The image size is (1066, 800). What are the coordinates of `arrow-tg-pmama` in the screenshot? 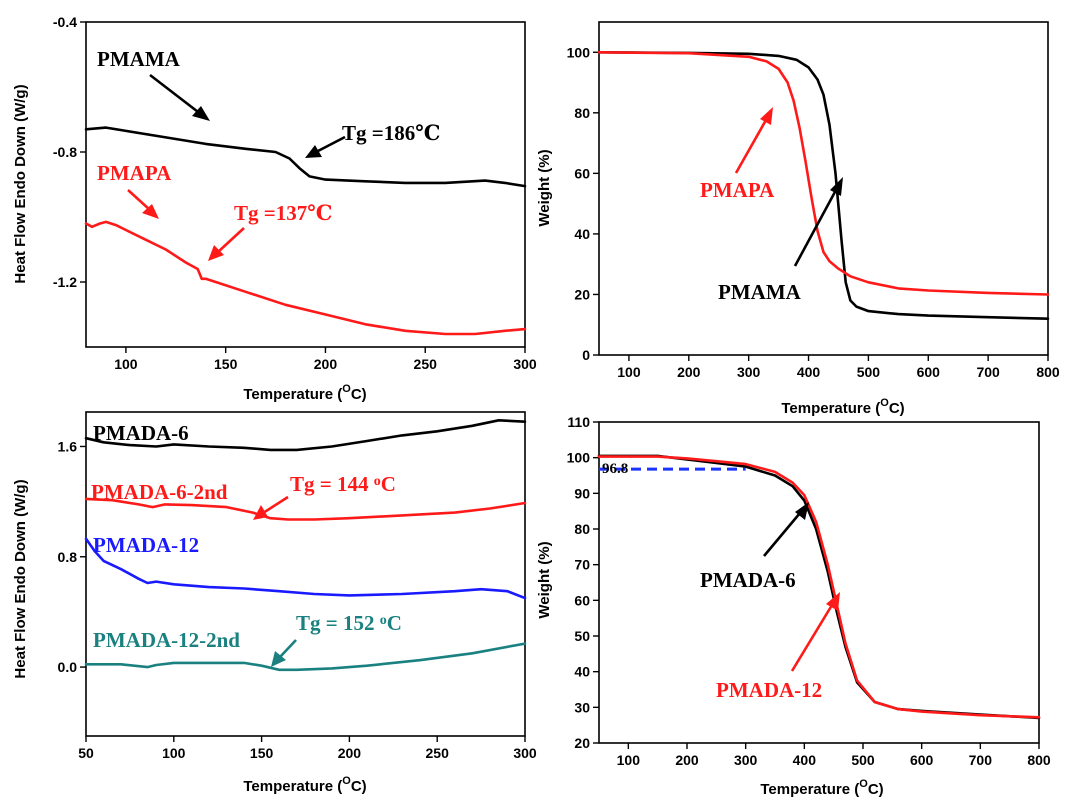 It's located at (325, 146).